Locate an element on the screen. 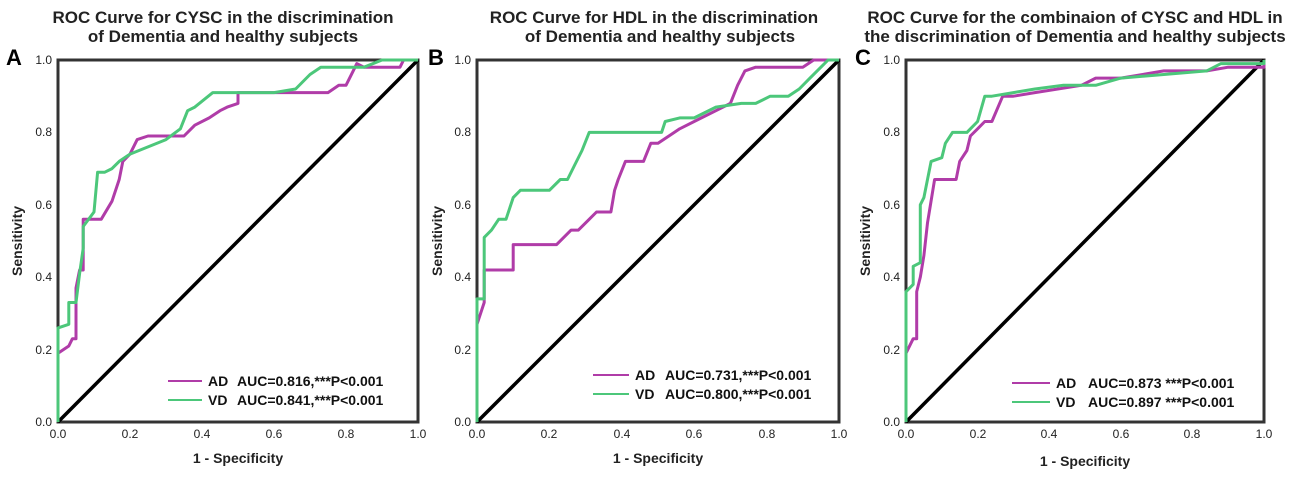 The width and height of the screenshot is (1300, 478). panel-b-y-tick: 1.0 is located at coordinates (462, 60).